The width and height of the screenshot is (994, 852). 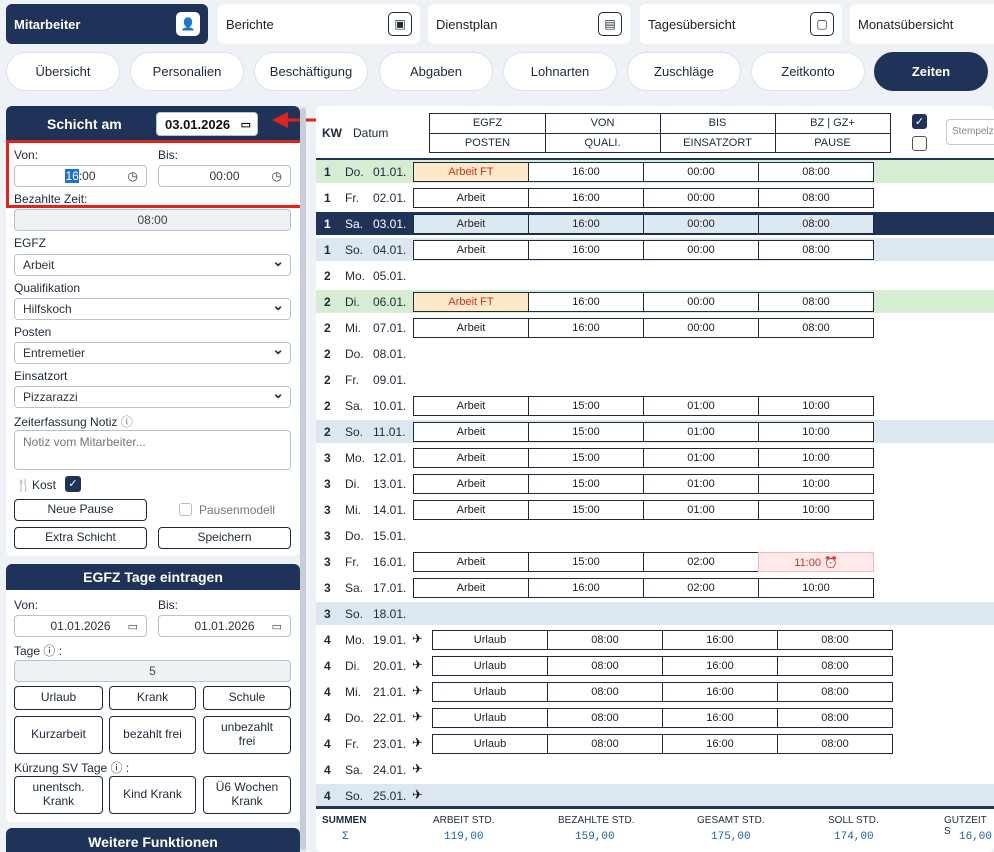 What do you see at coordinates (319, 24) in the screenshot?
I see `nav-berichte: Berichte ▣` at bounding box center [319, 24].